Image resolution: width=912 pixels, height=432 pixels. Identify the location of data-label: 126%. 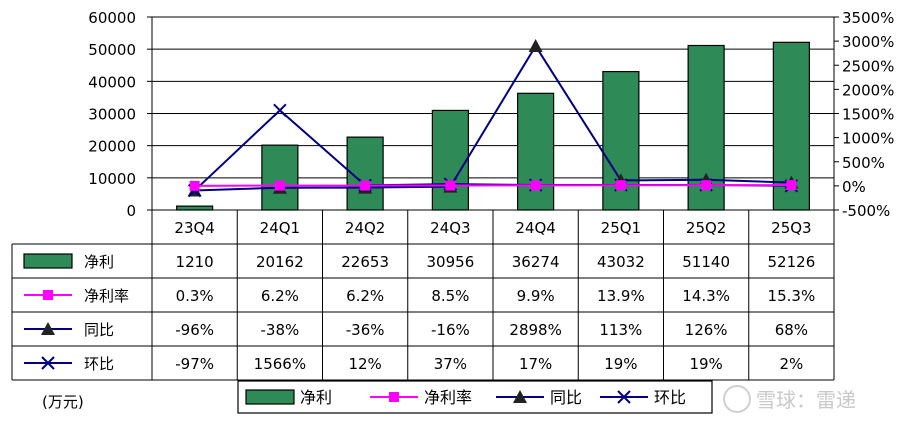
(706, 330).